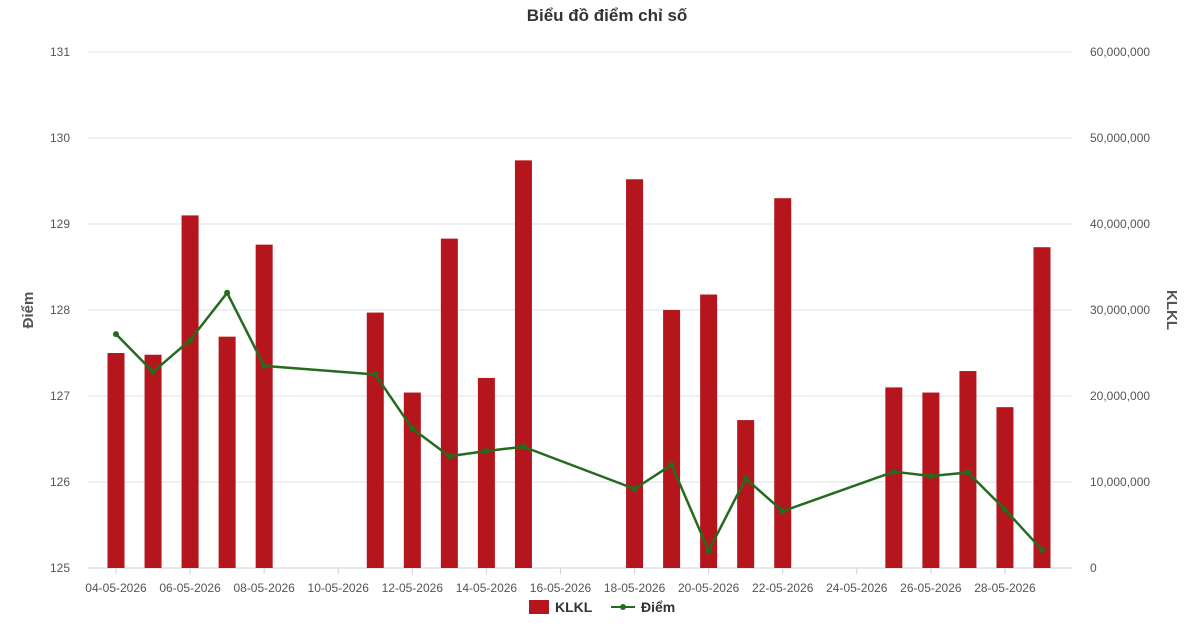  What do you see at coordinates (1120, 224) in the screenshot?
I see `right-tick-label: 40,000,000` at bounding box center [1120, 224].